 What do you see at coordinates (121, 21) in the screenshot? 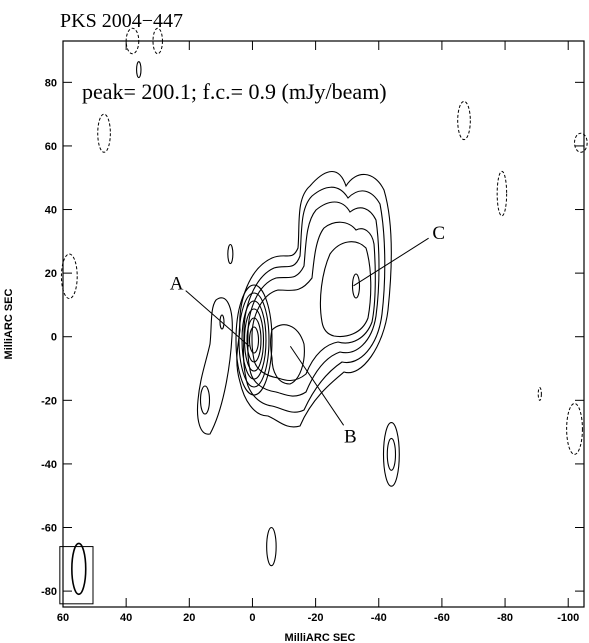
I see `chart-title: PKS 2004−447` at bounding box center [121, 21].